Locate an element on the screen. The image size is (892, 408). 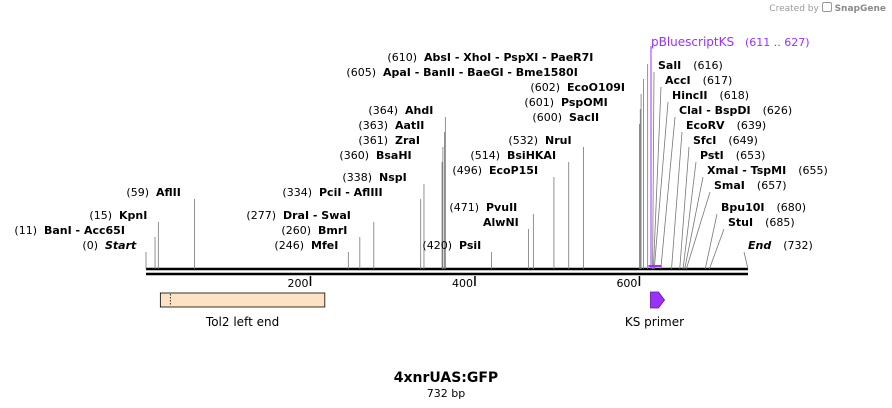
snapgene-logo-icon is located at coordinates (826, 7).